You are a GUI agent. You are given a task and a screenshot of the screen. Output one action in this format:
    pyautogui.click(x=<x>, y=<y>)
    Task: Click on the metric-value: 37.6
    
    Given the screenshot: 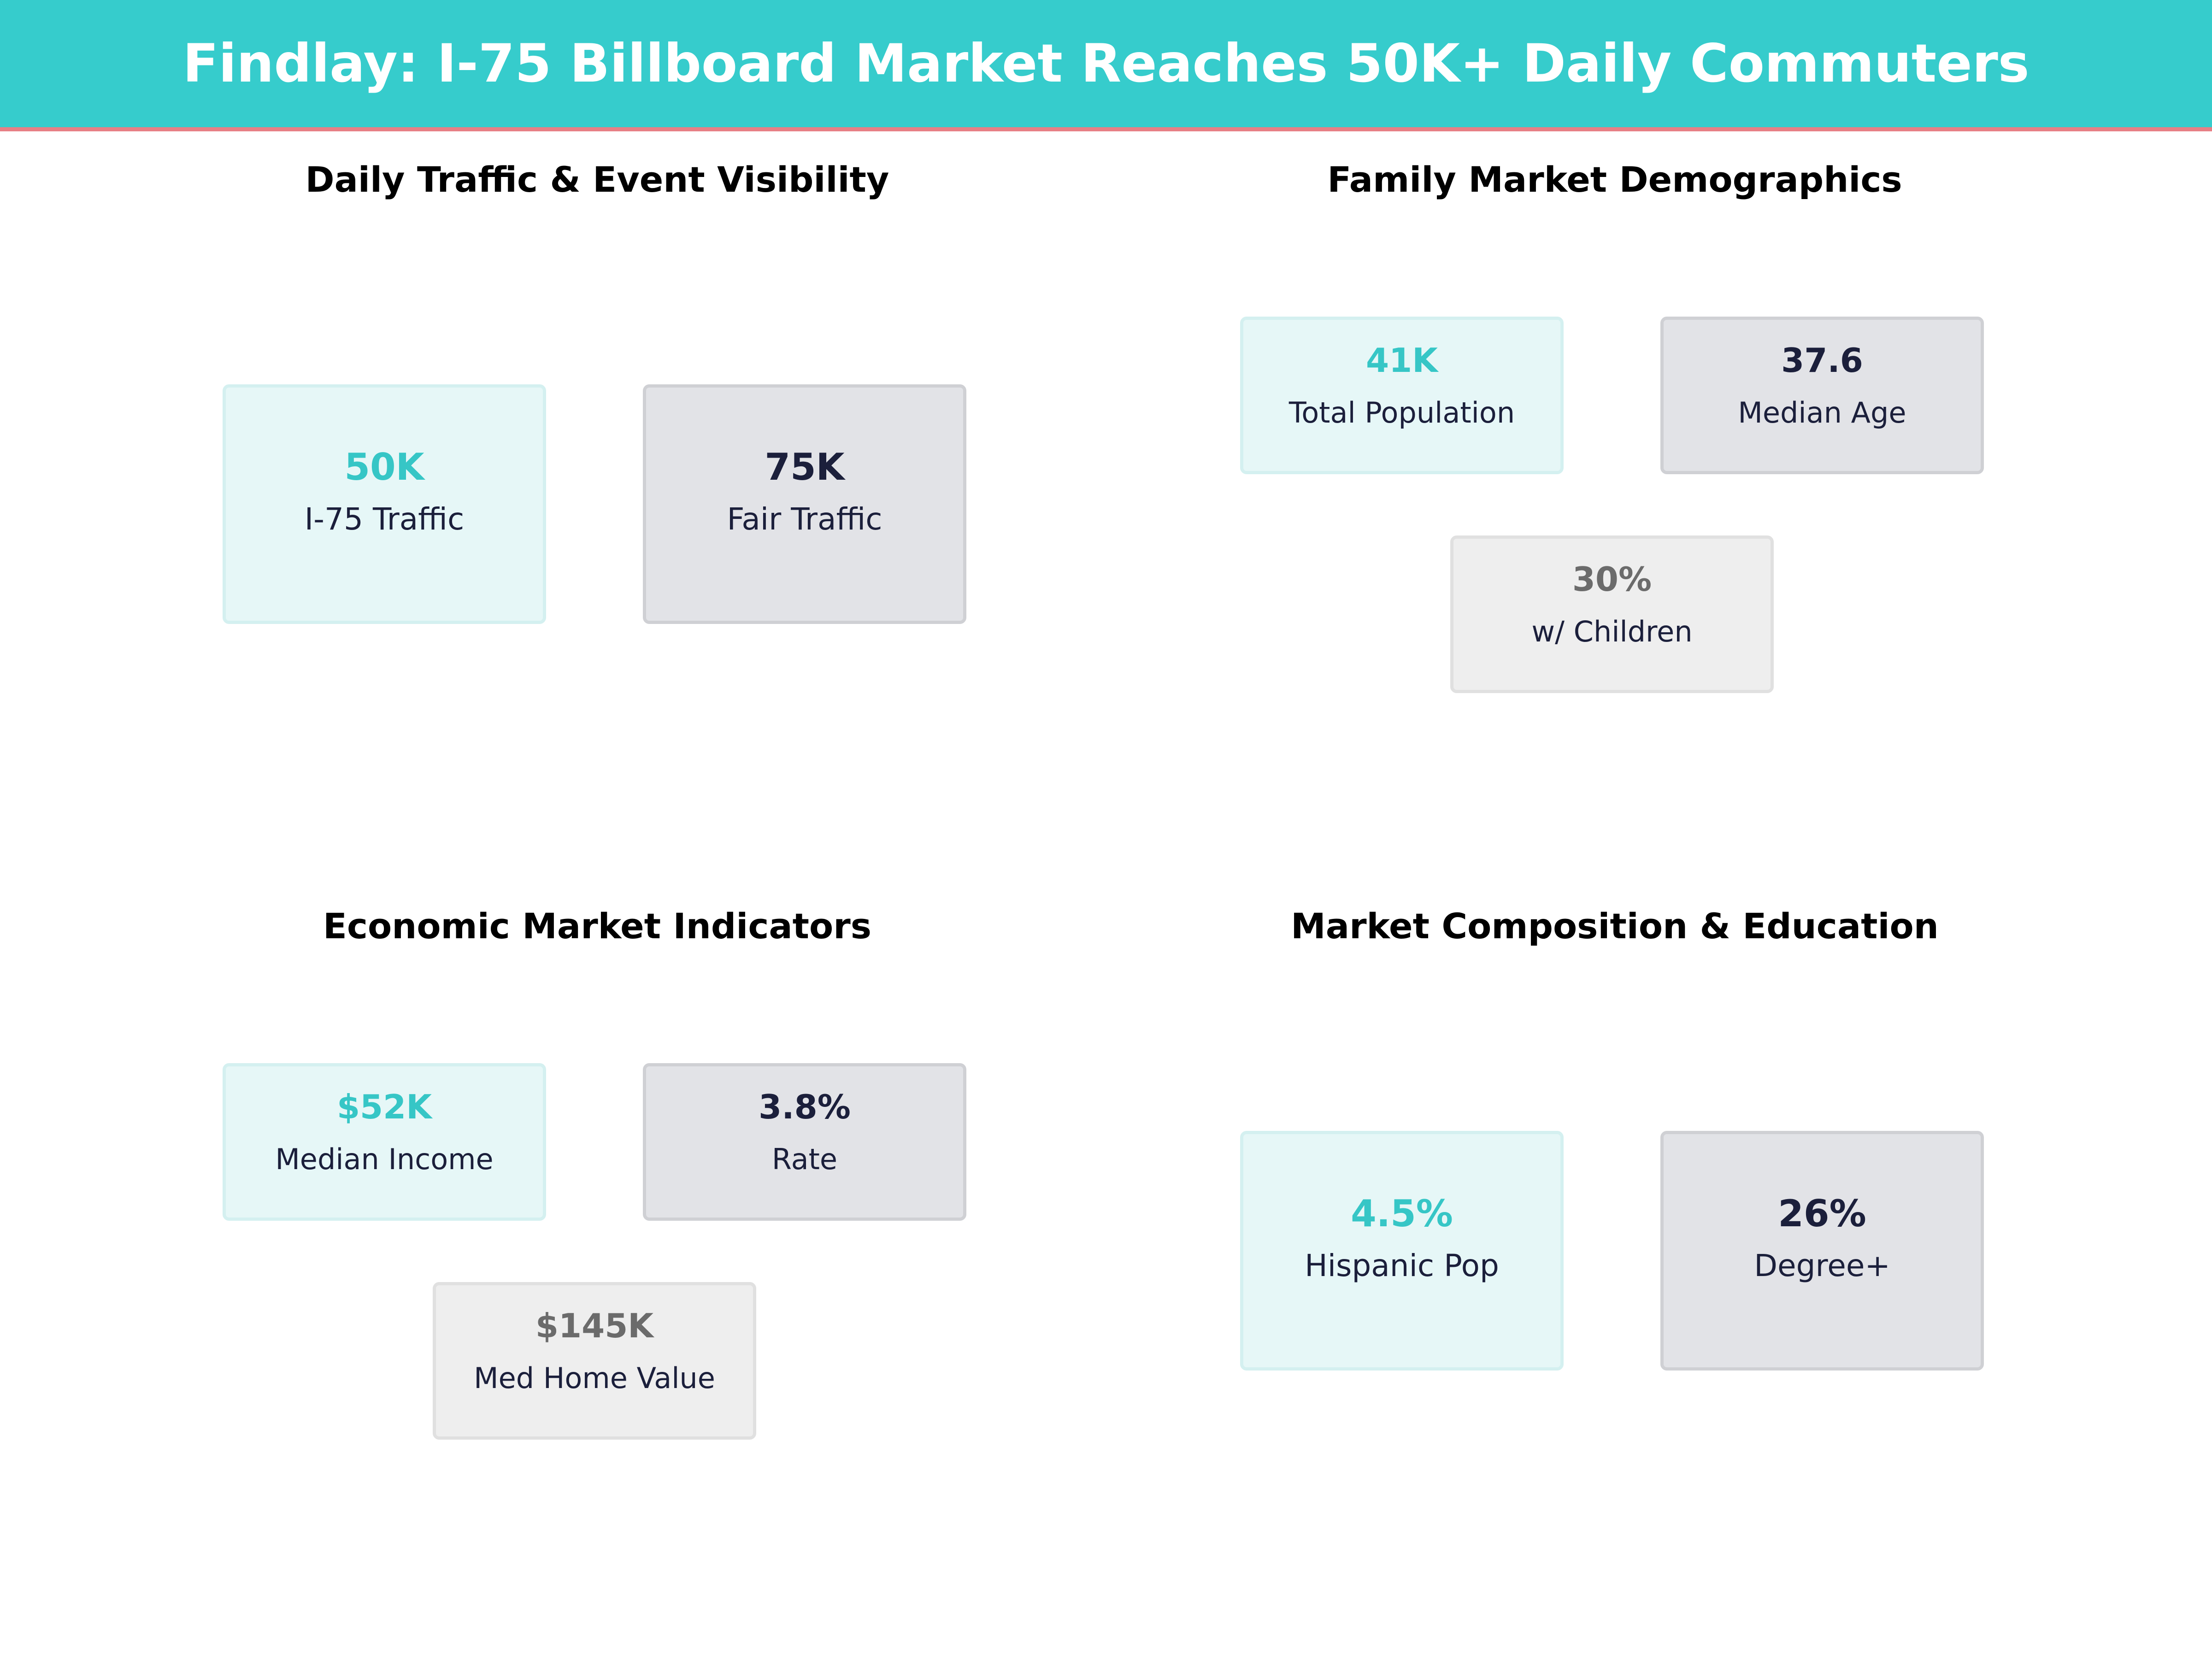 What is the action you would take?
    pyautogui.click(x=1822, y=360)
    